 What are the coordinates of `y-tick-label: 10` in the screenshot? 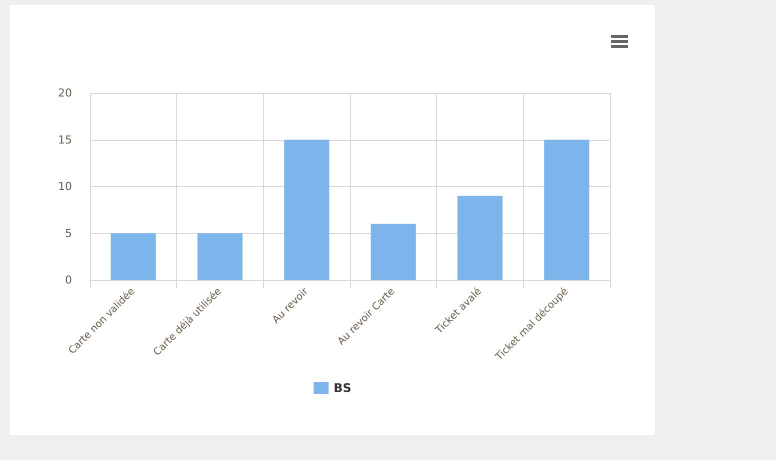 It's located at (65, 186).